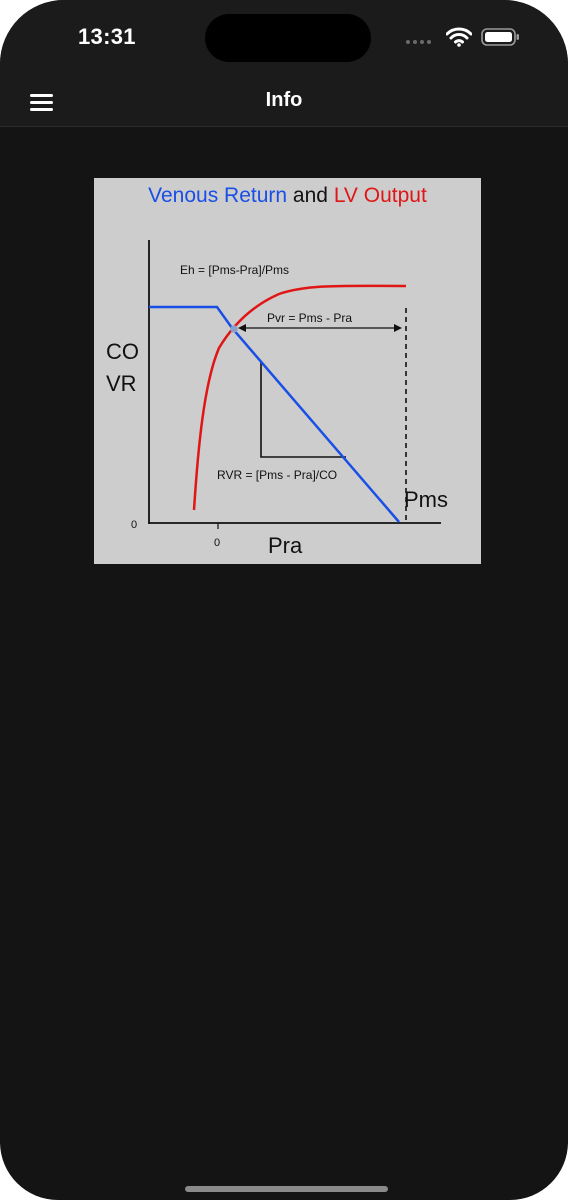 This screenshot has height=1200, width=568. I want to click on pms-label: Pms, so click(426, 499).